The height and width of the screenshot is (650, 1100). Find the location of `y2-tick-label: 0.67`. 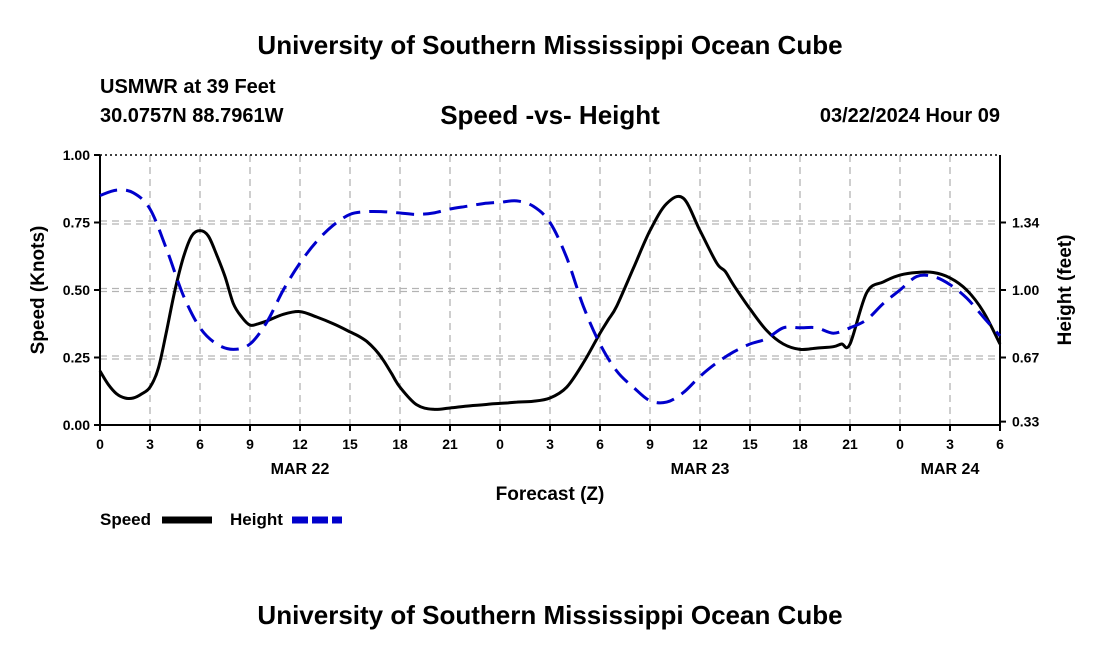

y2-tick-label: 0.67 is located at coordinates (1025, 358).